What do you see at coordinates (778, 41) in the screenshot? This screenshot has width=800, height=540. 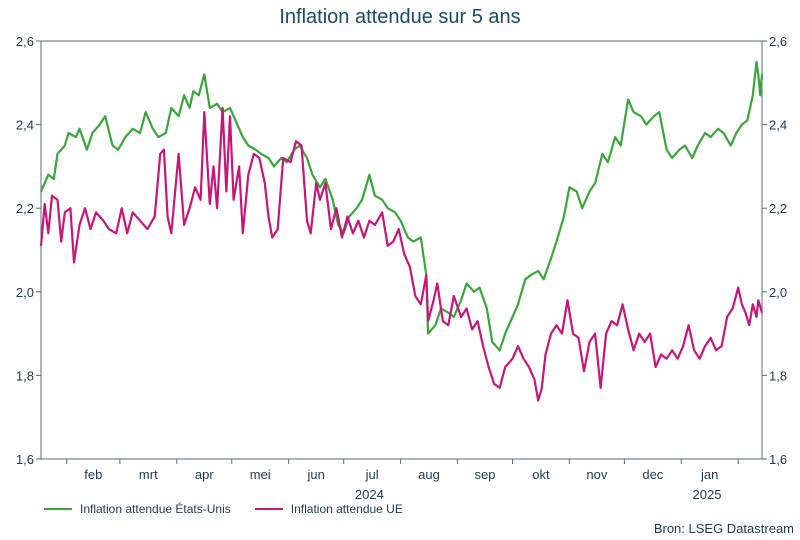 I see `y-tick-right-label: 2,6` at bounding box center [778, 41].